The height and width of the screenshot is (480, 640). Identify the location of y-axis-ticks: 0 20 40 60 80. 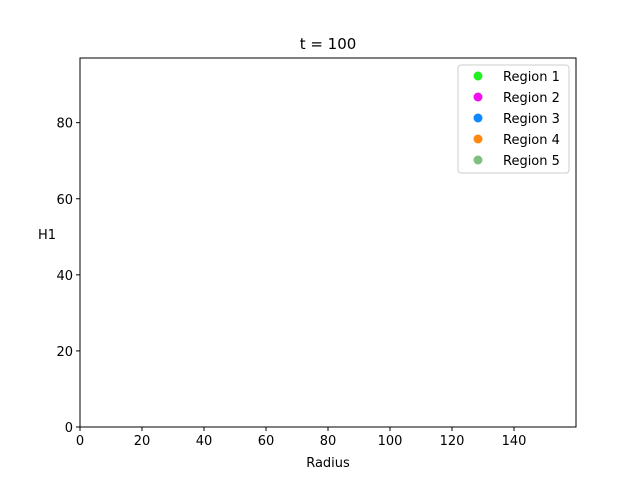
(68, 276).